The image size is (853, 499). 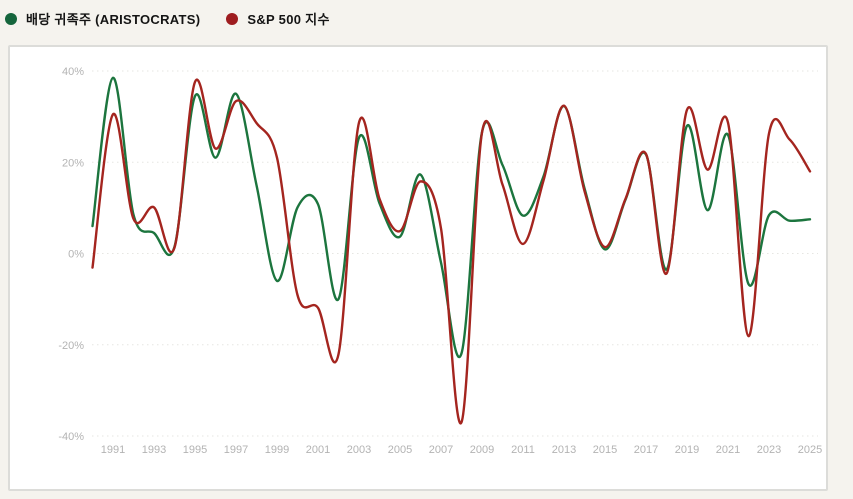 I want to click on x-tick-label: 1999, so click(x=277, y=450).